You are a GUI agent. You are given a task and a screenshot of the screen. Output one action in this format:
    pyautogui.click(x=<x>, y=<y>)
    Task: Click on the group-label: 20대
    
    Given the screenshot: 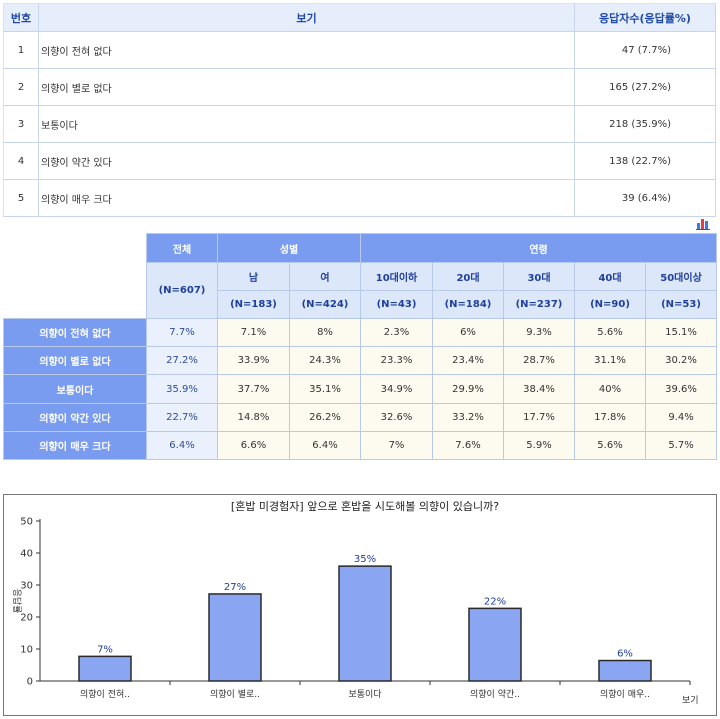 What is the action you would take?
    pyautogui.click(x=468, y=276)
    